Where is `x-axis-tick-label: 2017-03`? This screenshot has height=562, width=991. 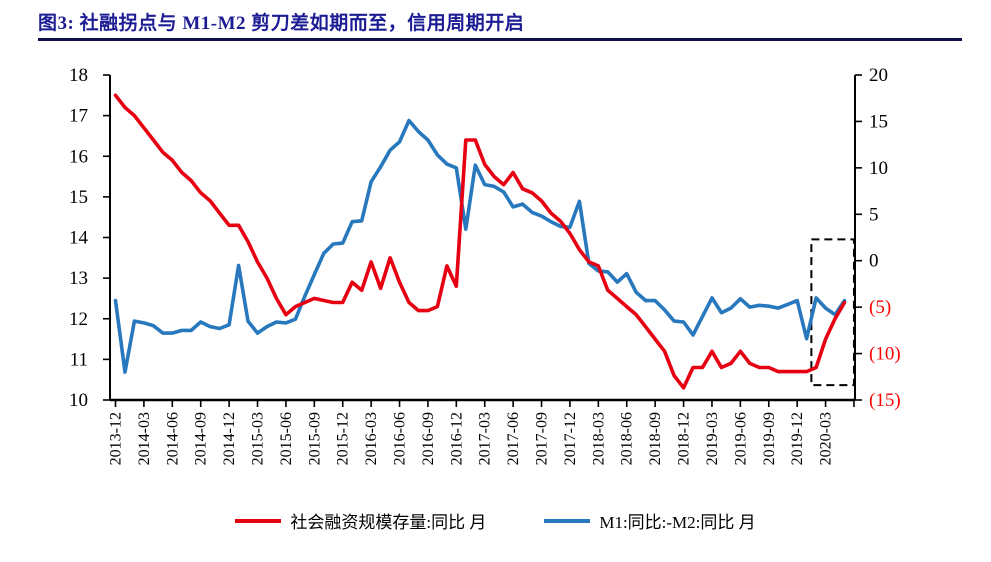
x-axis-tick-label: 2017-03 is located at coordinates (485, 438).